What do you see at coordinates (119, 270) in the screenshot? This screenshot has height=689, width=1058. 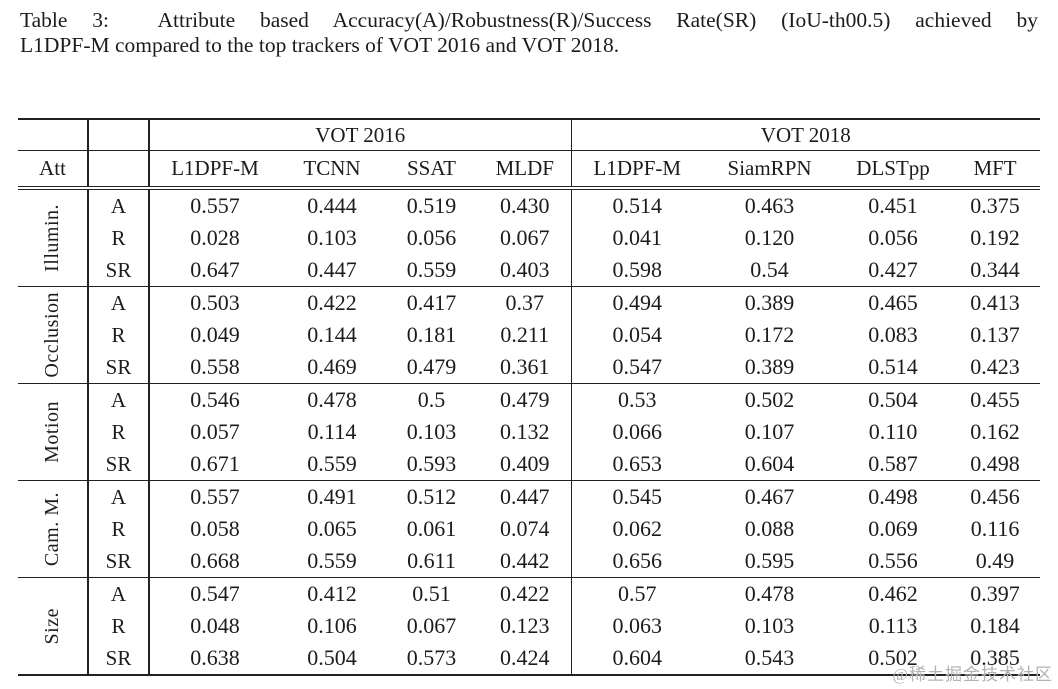 I see `metric-key: SR` at bounding box center [119, 270].